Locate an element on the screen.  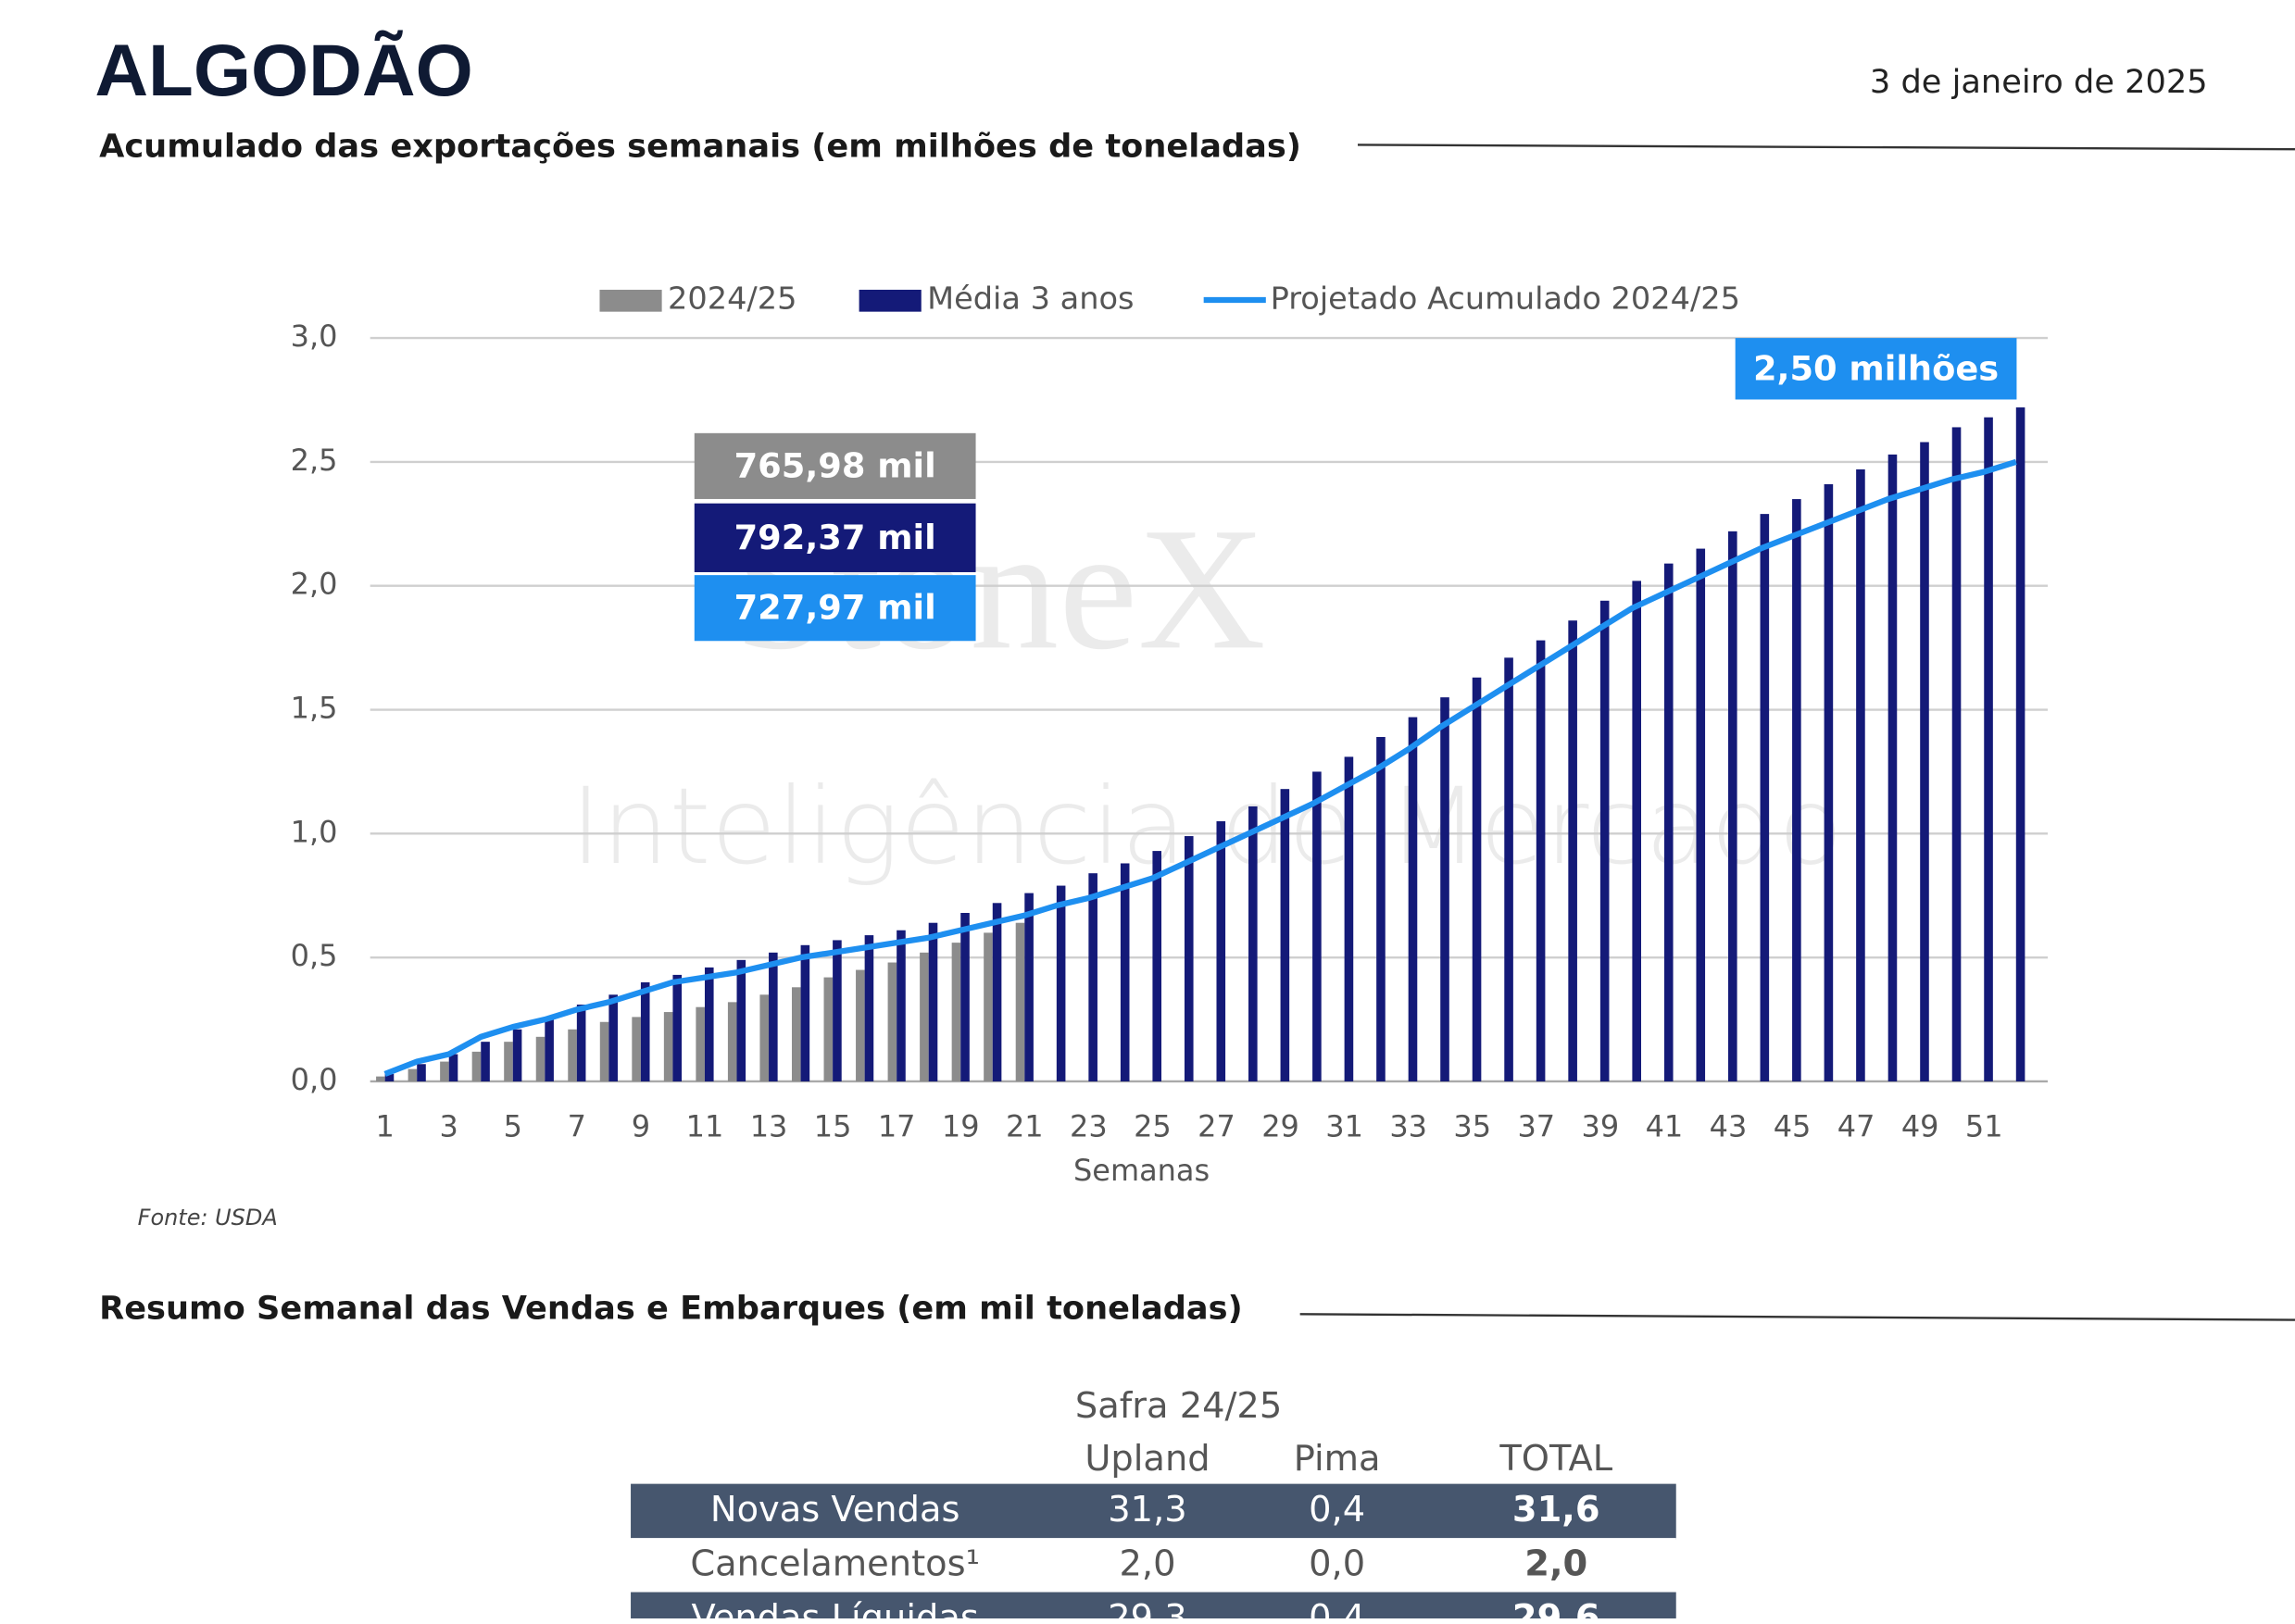
y-tick-label: 2,5 is located at coordinates (314, 460).